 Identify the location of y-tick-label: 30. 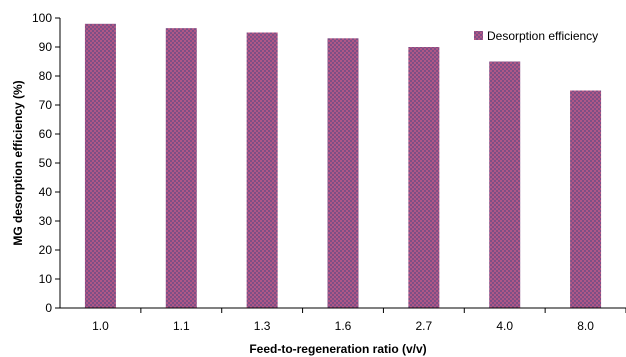
(46, 221).